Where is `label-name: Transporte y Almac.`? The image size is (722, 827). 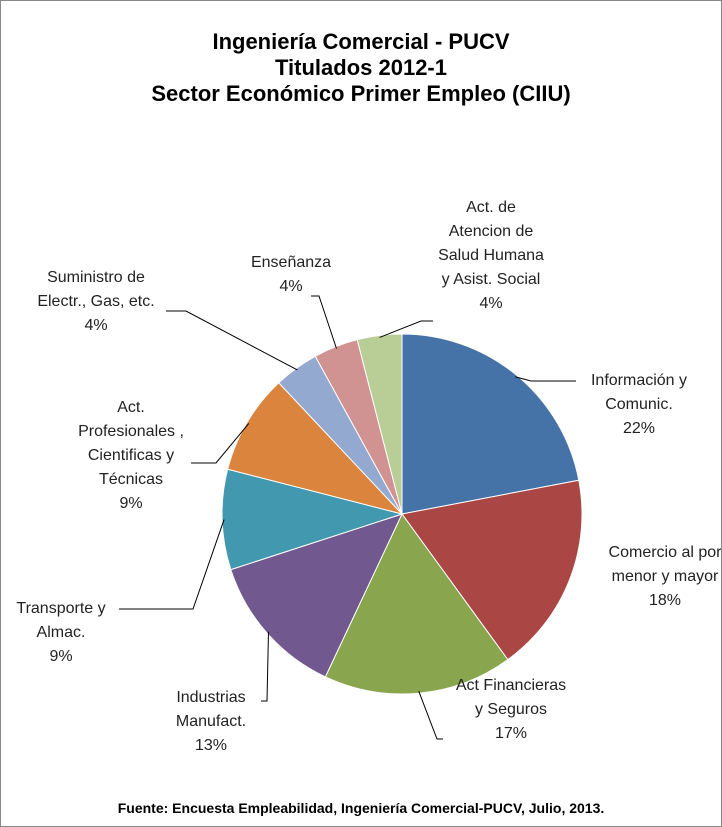 label-name: Transporte y Almac. is located at coordinates (61, 620).